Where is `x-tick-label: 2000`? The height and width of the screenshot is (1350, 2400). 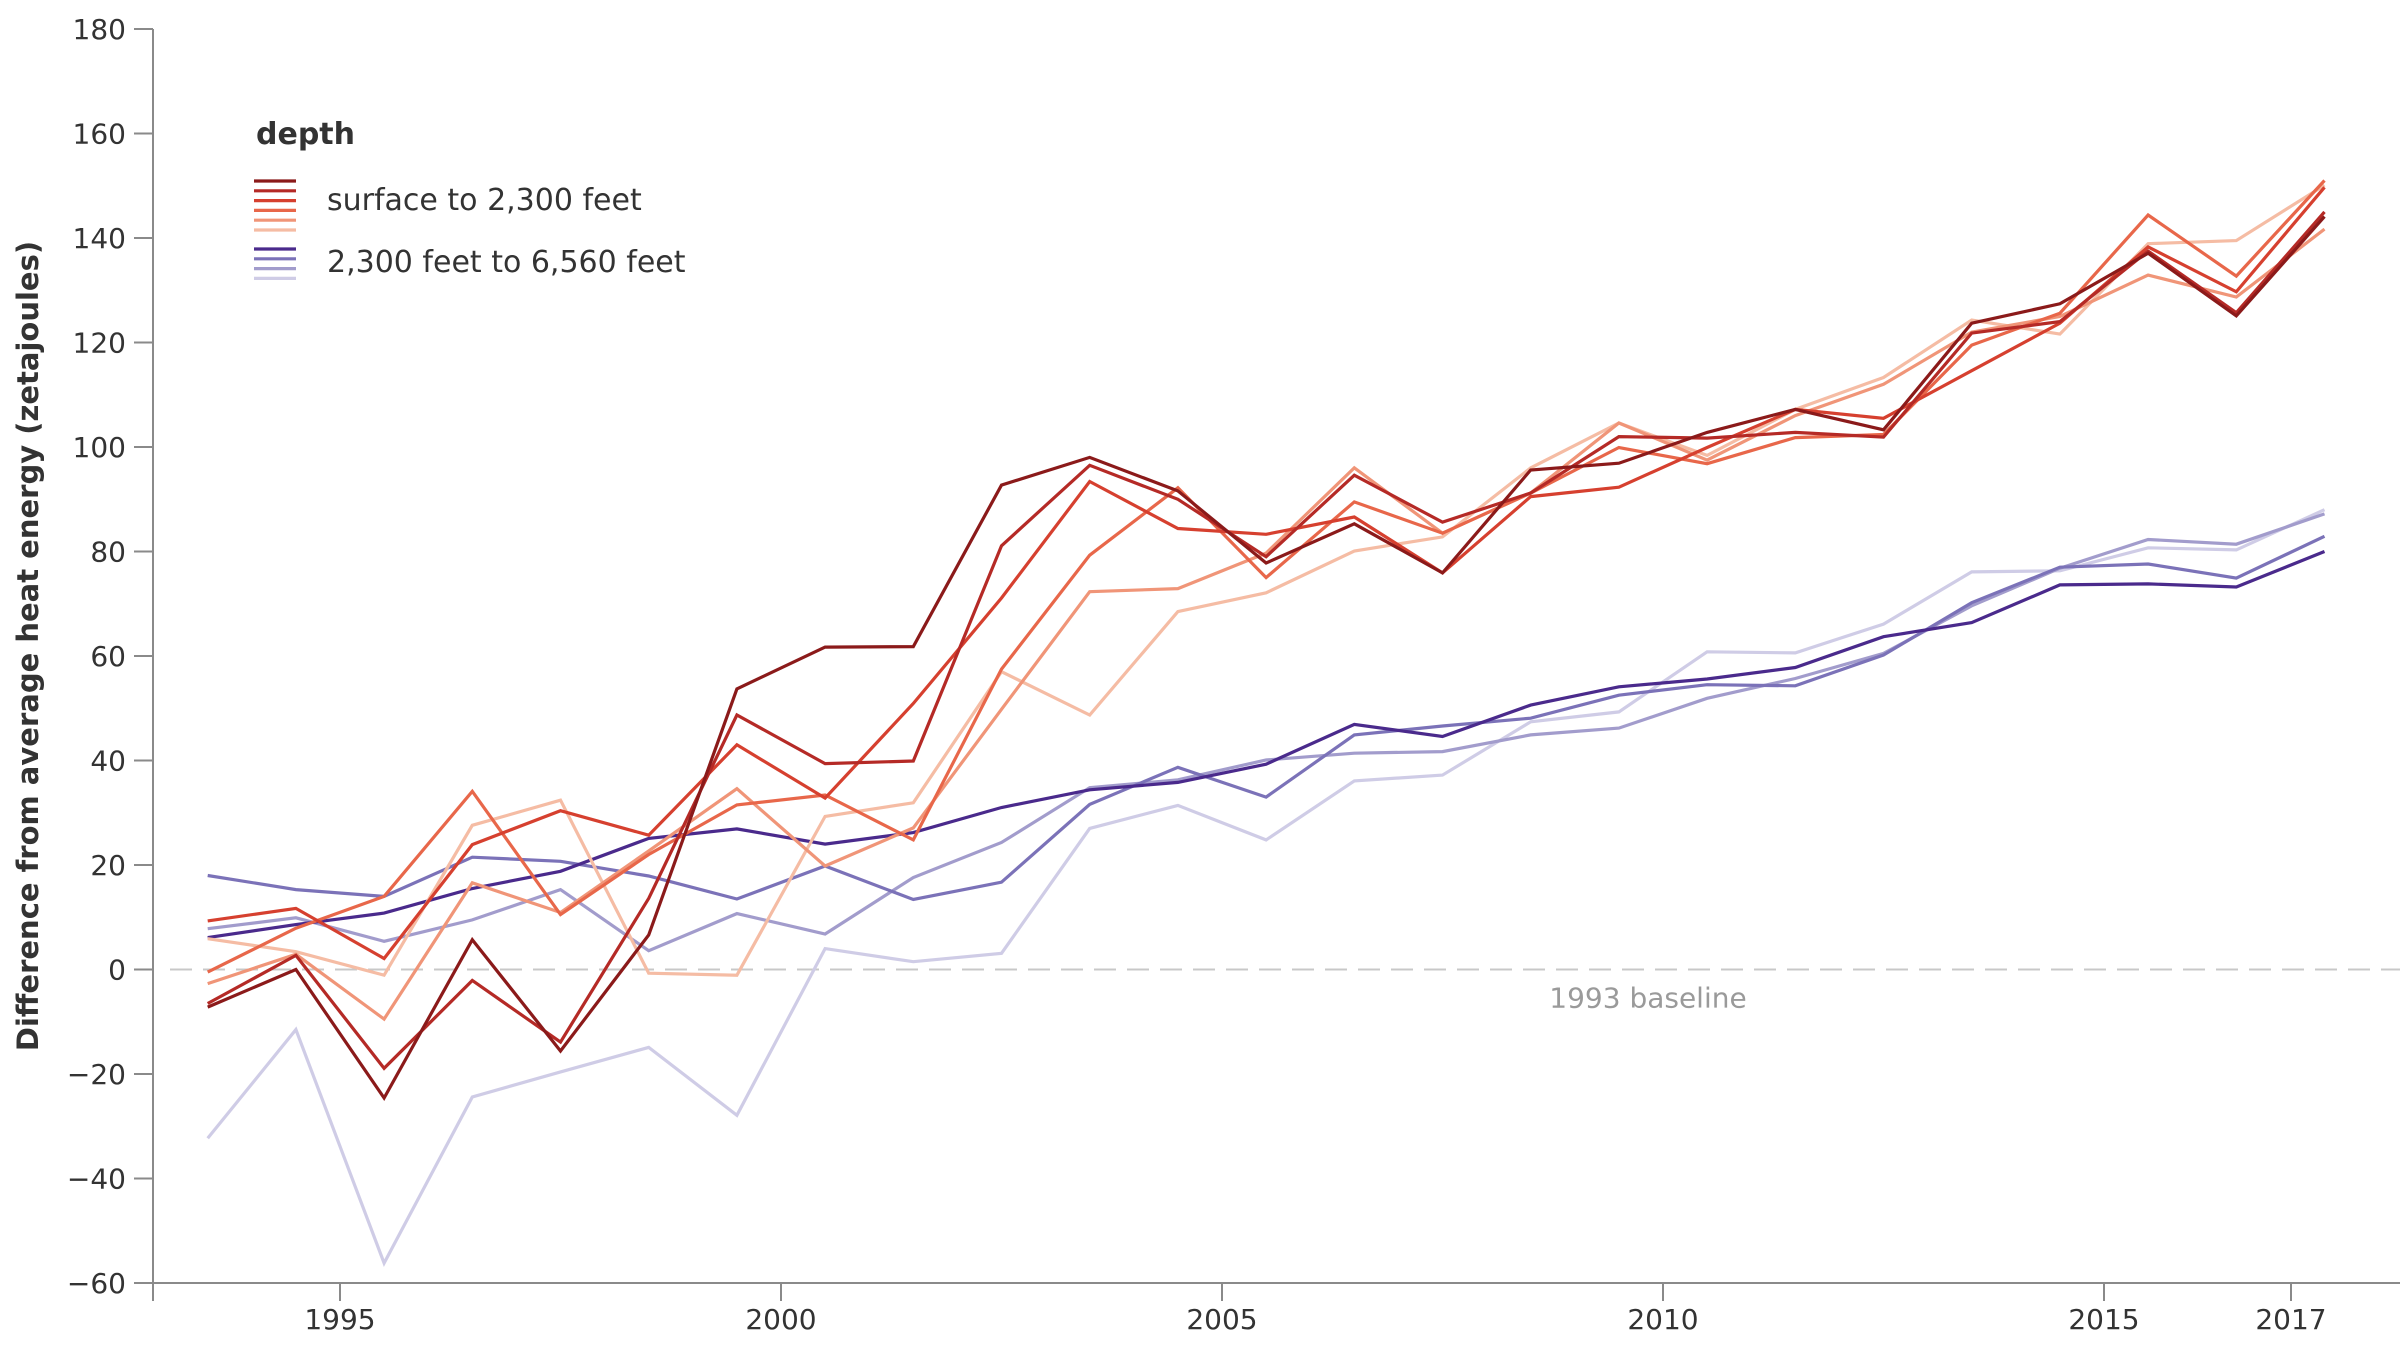
x-tick-label: 2000 is located at coordinates (780, 1319).